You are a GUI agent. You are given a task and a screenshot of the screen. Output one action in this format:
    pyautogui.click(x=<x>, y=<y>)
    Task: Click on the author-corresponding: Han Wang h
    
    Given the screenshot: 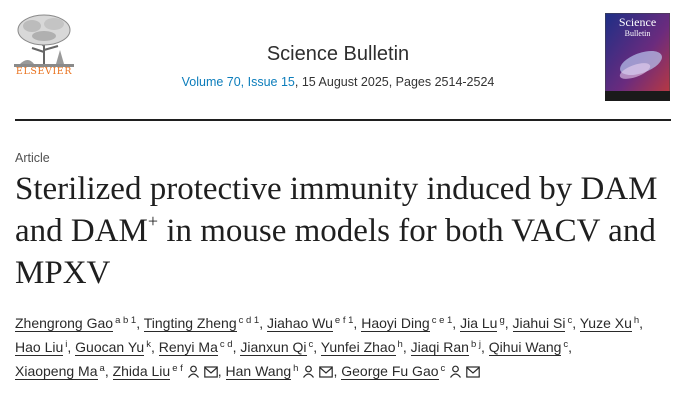 What is the action you would take?
    pyautogui.click(x=279, y=371)
    